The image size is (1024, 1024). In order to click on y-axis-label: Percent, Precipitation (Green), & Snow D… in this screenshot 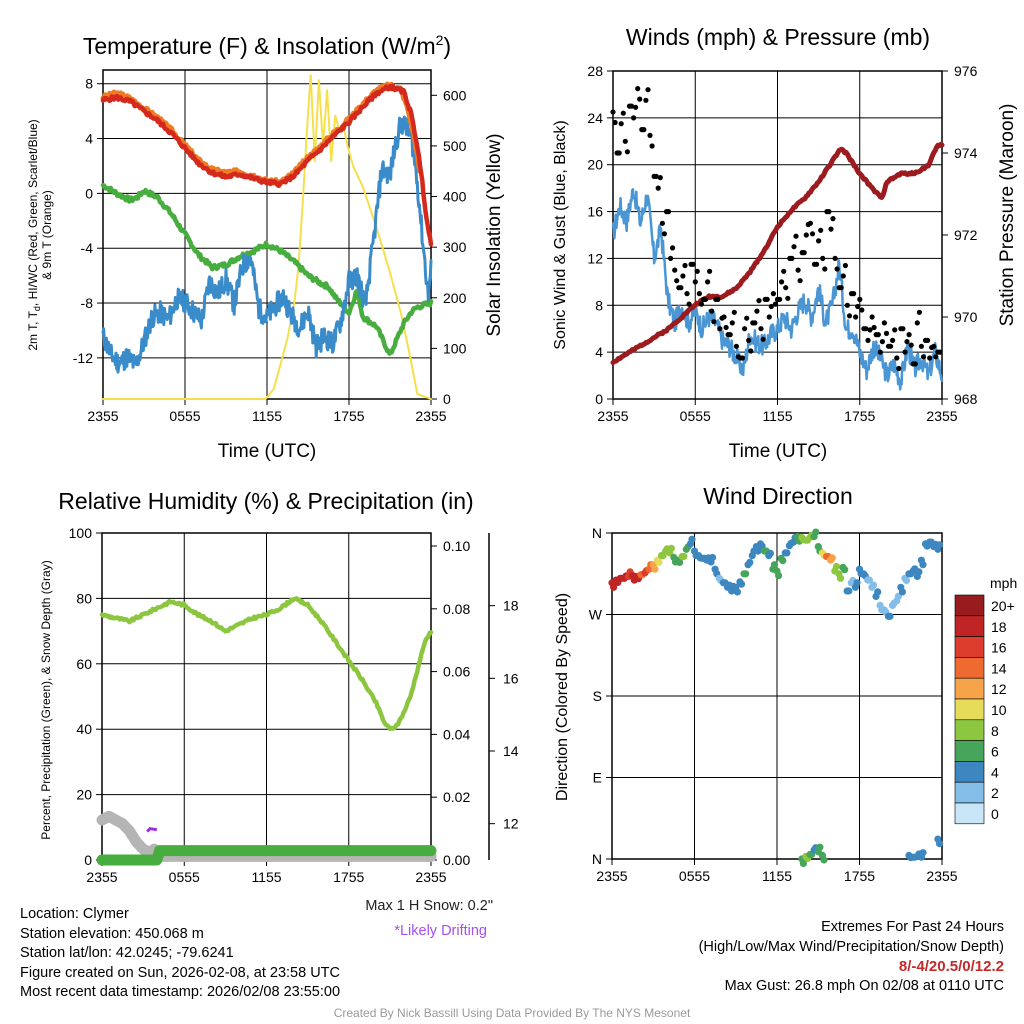, I will do `click(46, 699)`.